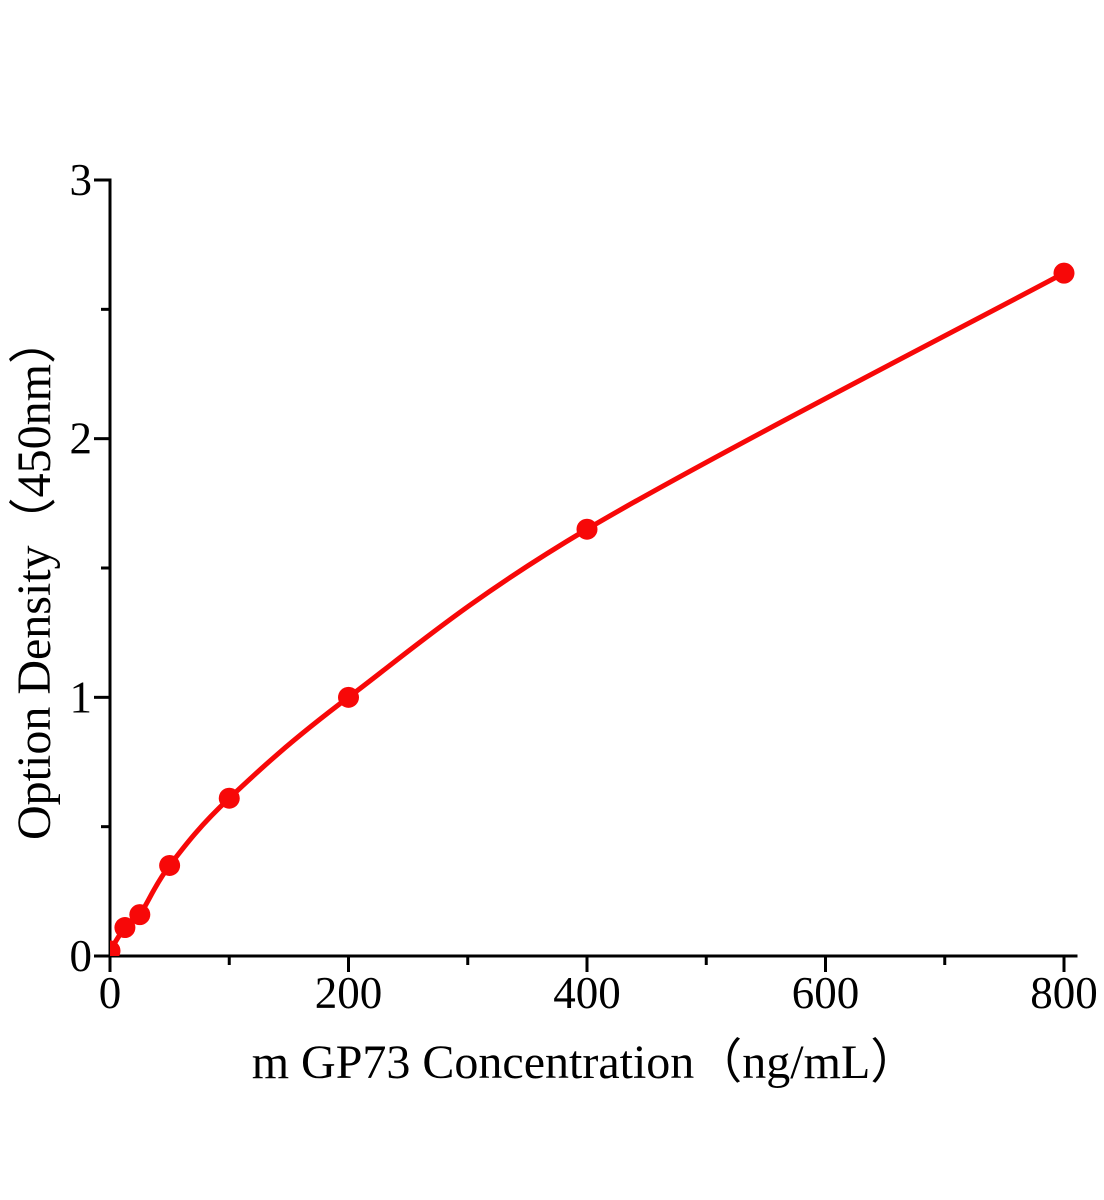  Describe the element at coordinates (585, 1062) in the screenshot. I see `x-axis-title: m GP73 Concentration（ng/mL）` at that location.